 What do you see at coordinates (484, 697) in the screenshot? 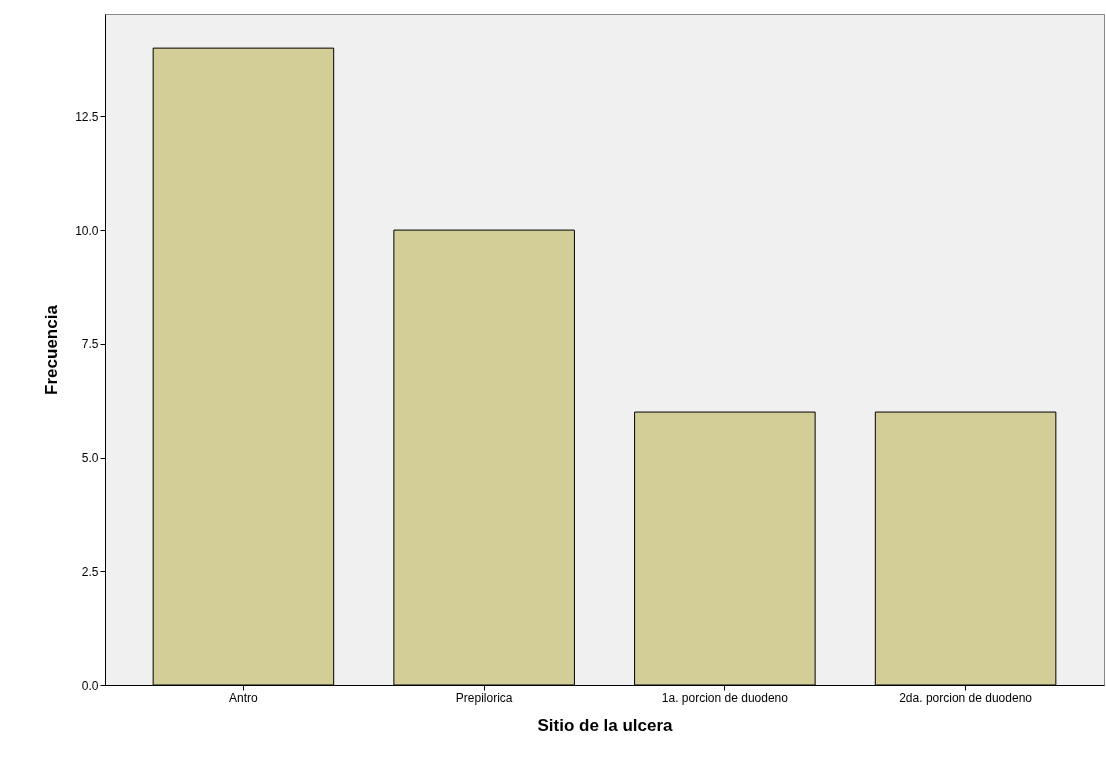
I see `x-tick-label: Prepilorica` at bounding box center [484, 697].